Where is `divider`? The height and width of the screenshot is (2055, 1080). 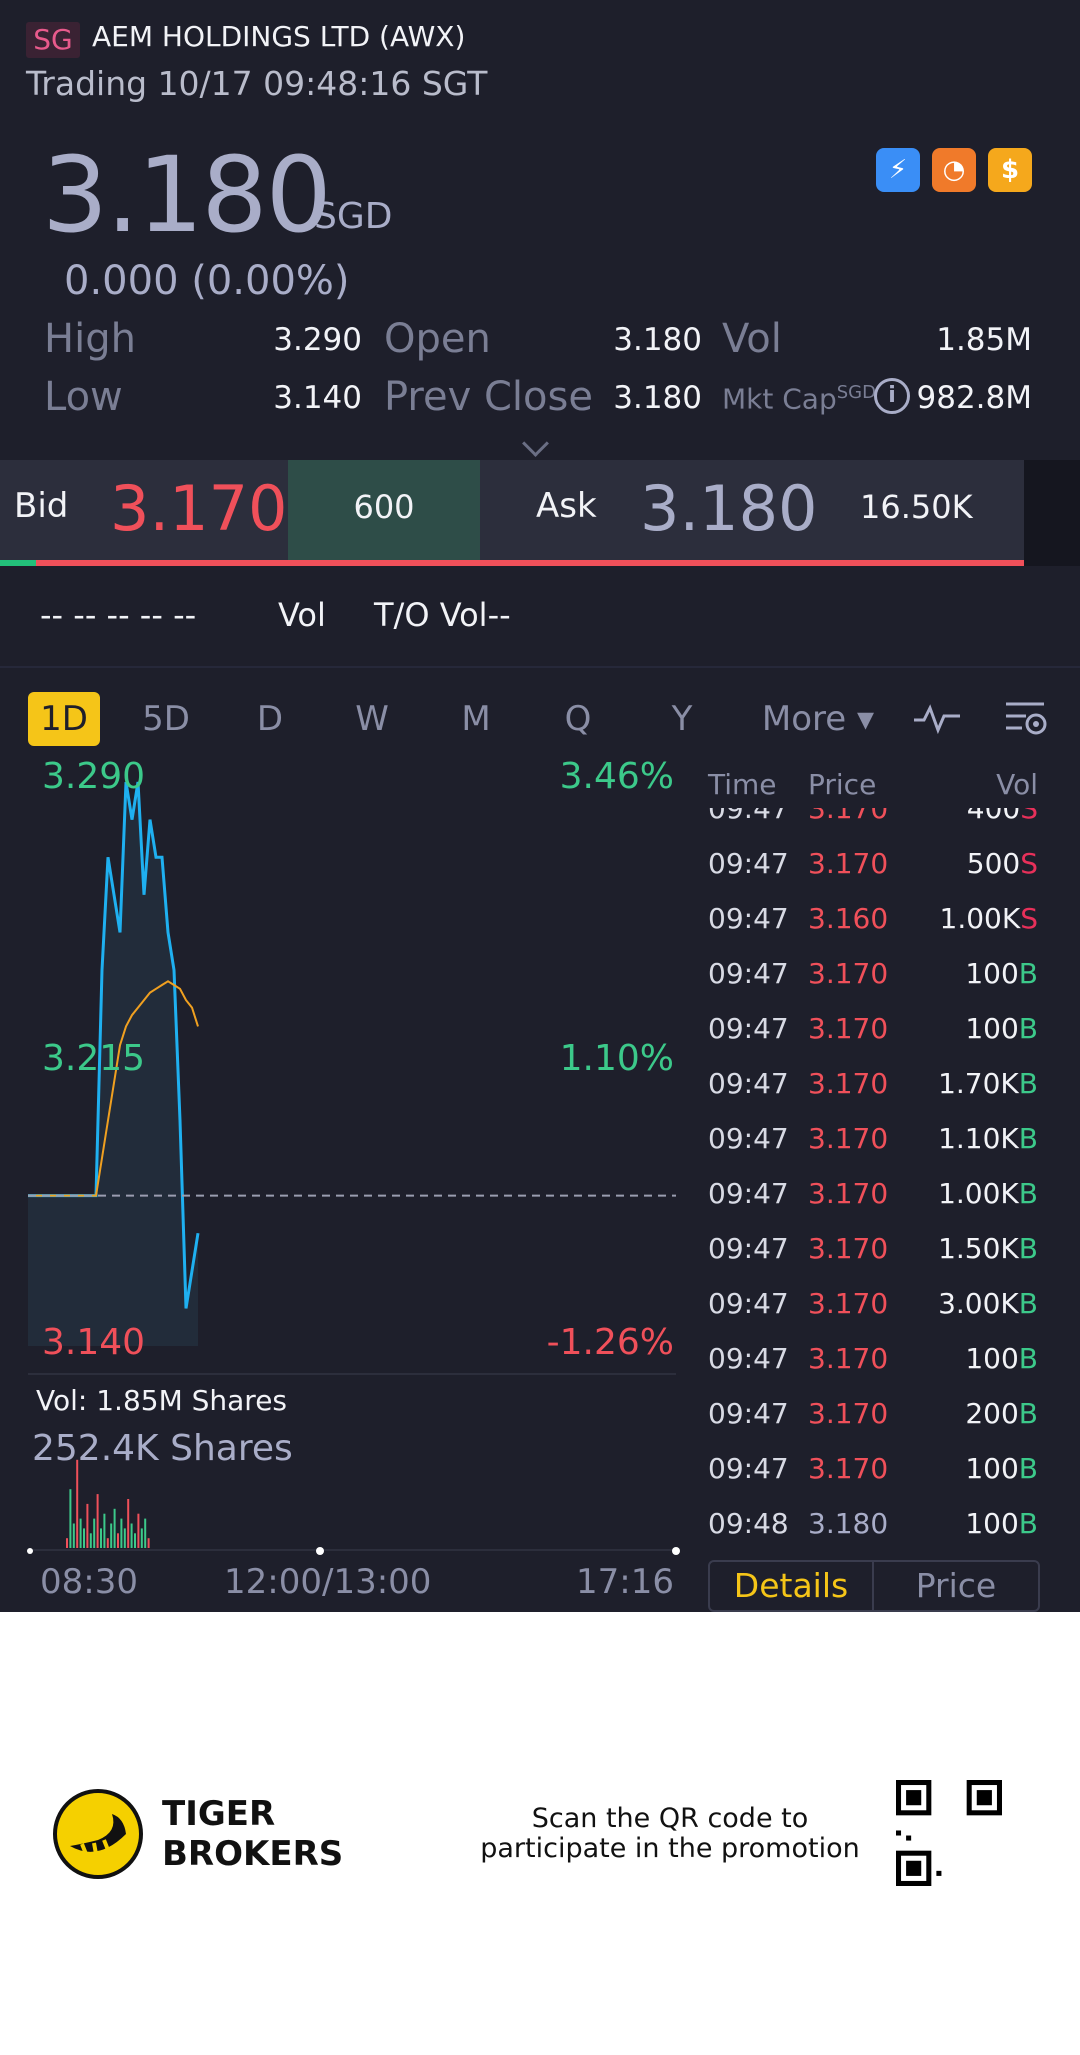
divider is located at coordinates (540, 667).